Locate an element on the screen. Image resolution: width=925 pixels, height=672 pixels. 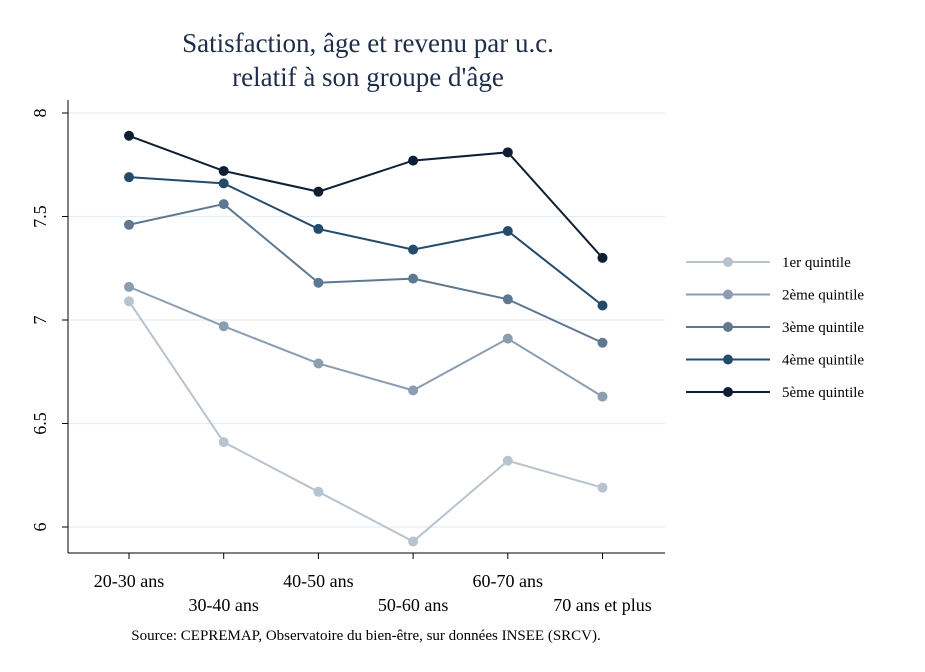
y-tick-label: 7.5 is located at coordinates (40, 216).